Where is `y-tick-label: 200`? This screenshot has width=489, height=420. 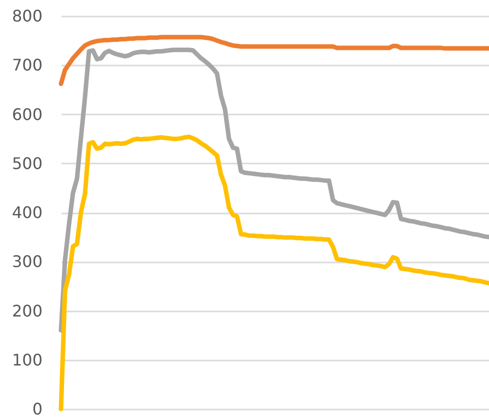 y-tick-label: 200 is located at coordinates (27, 310).